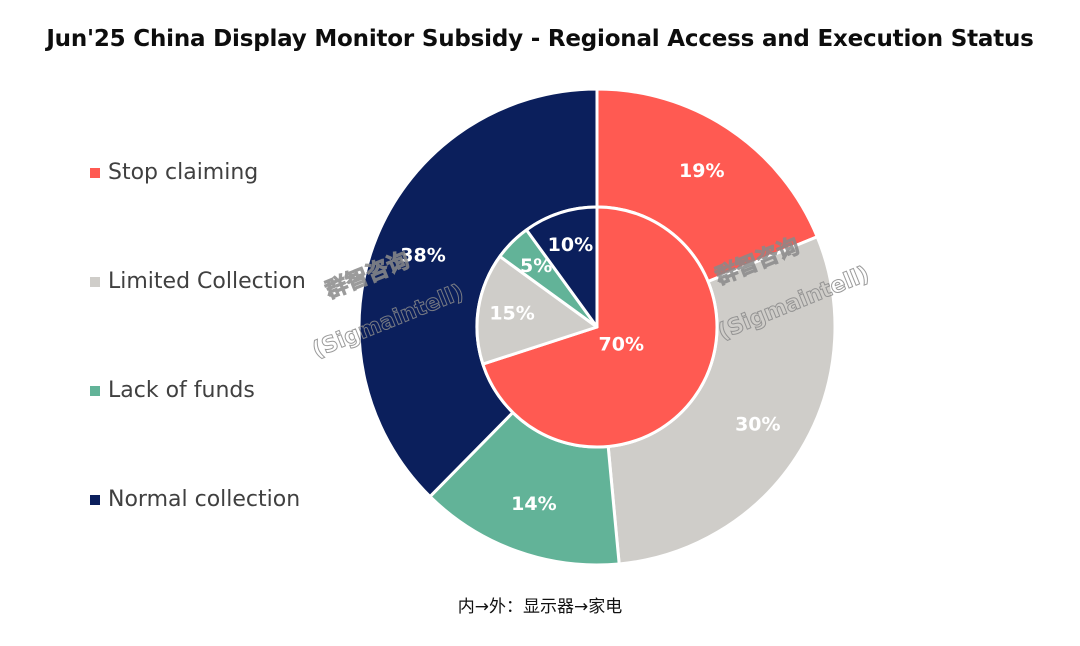 The height and width of the screenshot is (646, 1080). What do you see at coordinates (536, 266) in the screenshot?
I see `inner-label-lack-of-funds: 5%` at bounding box center [536, 266].